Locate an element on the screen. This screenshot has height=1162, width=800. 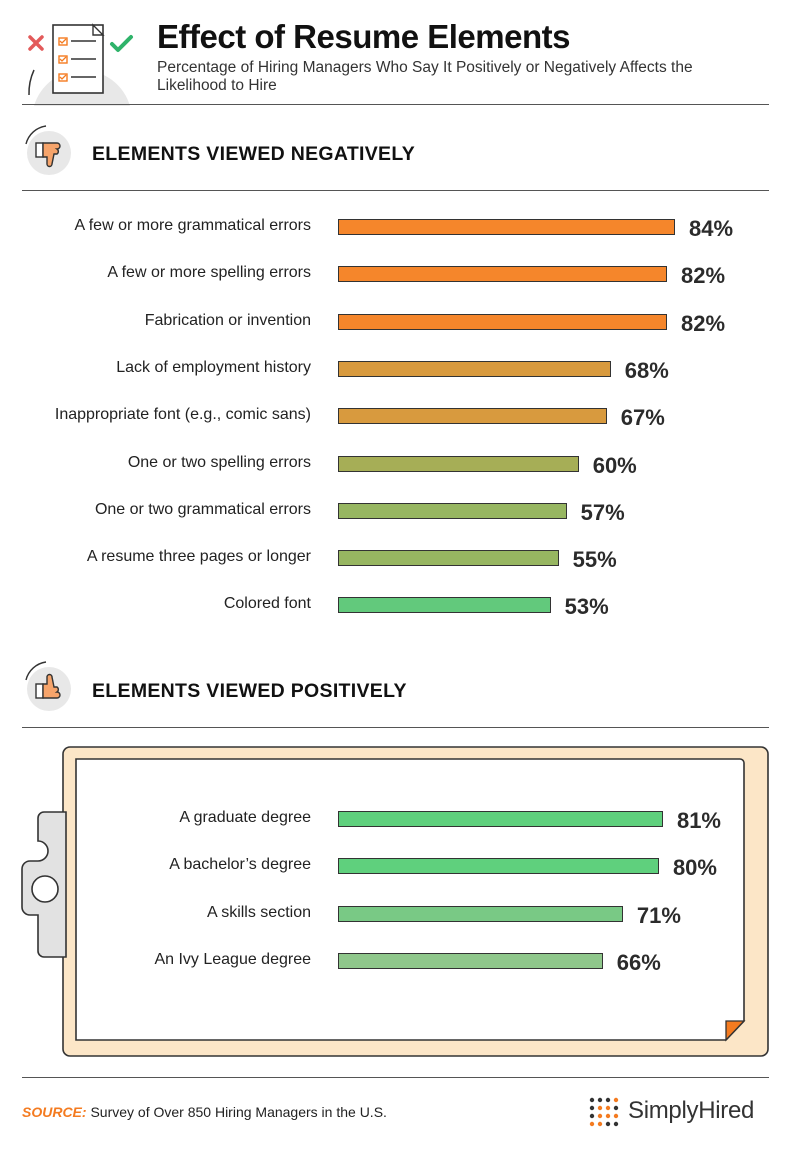
bar-value-label: 81% is located at coordinates (698, 820).